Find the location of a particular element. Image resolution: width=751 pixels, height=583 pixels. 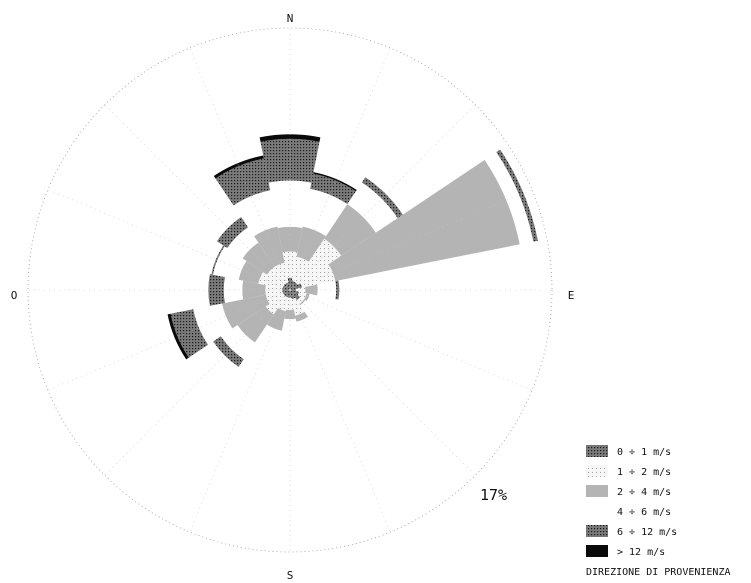

spoke-nnw is located at coordinates (240, 169).